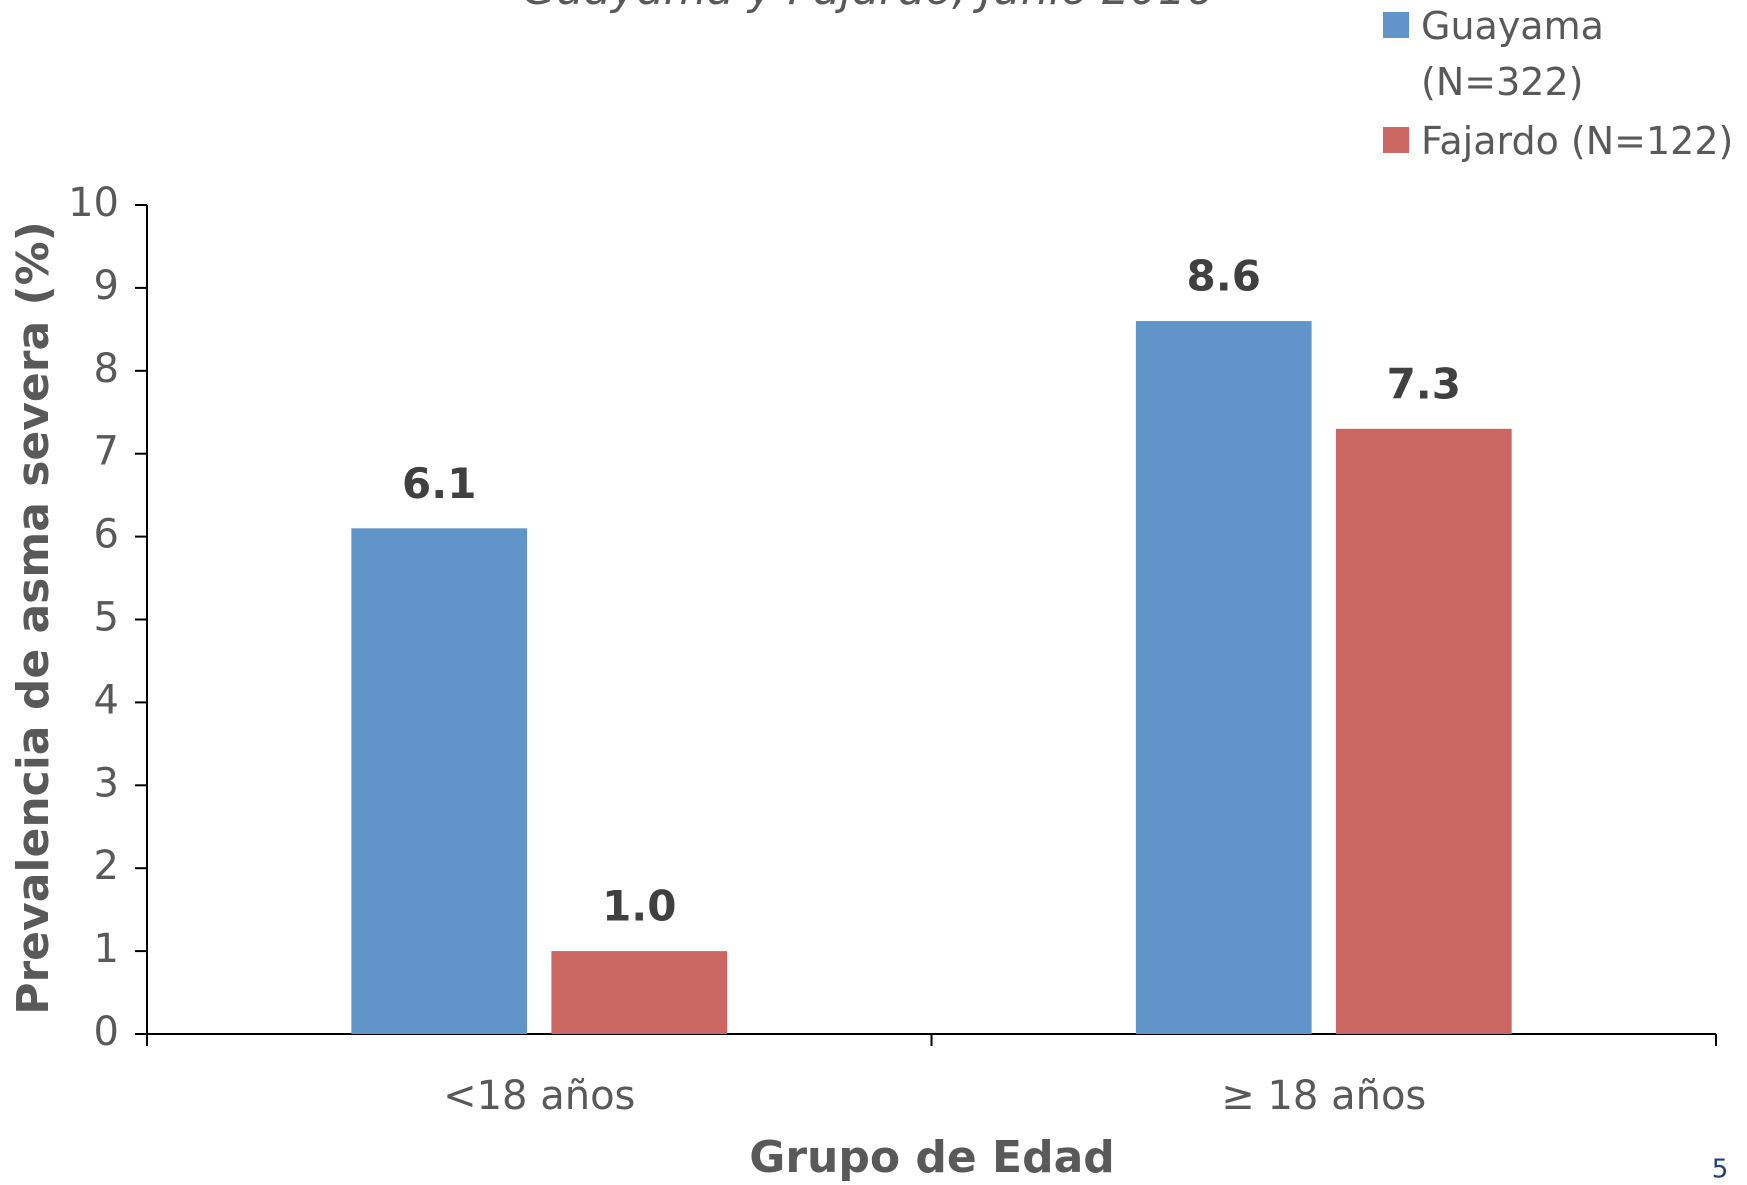  Describe the element at coordinates (106, 535) in the screenshot. I see `y-tick-label: 6` at that location.